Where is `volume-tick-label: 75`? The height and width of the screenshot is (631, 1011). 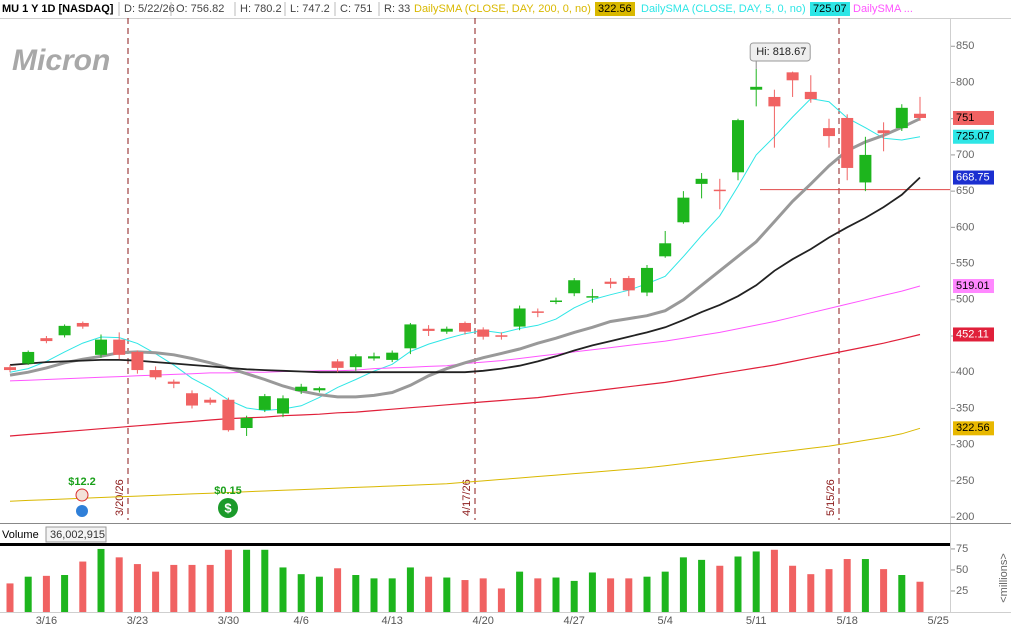 volume-tick-label: 75 is located at coordinates (962, 549).